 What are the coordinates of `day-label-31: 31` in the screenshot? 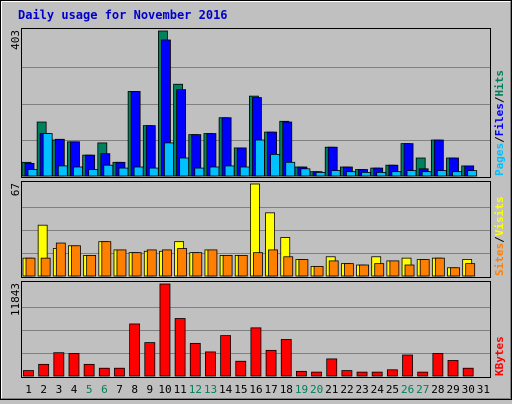 It's located at (483, 389).